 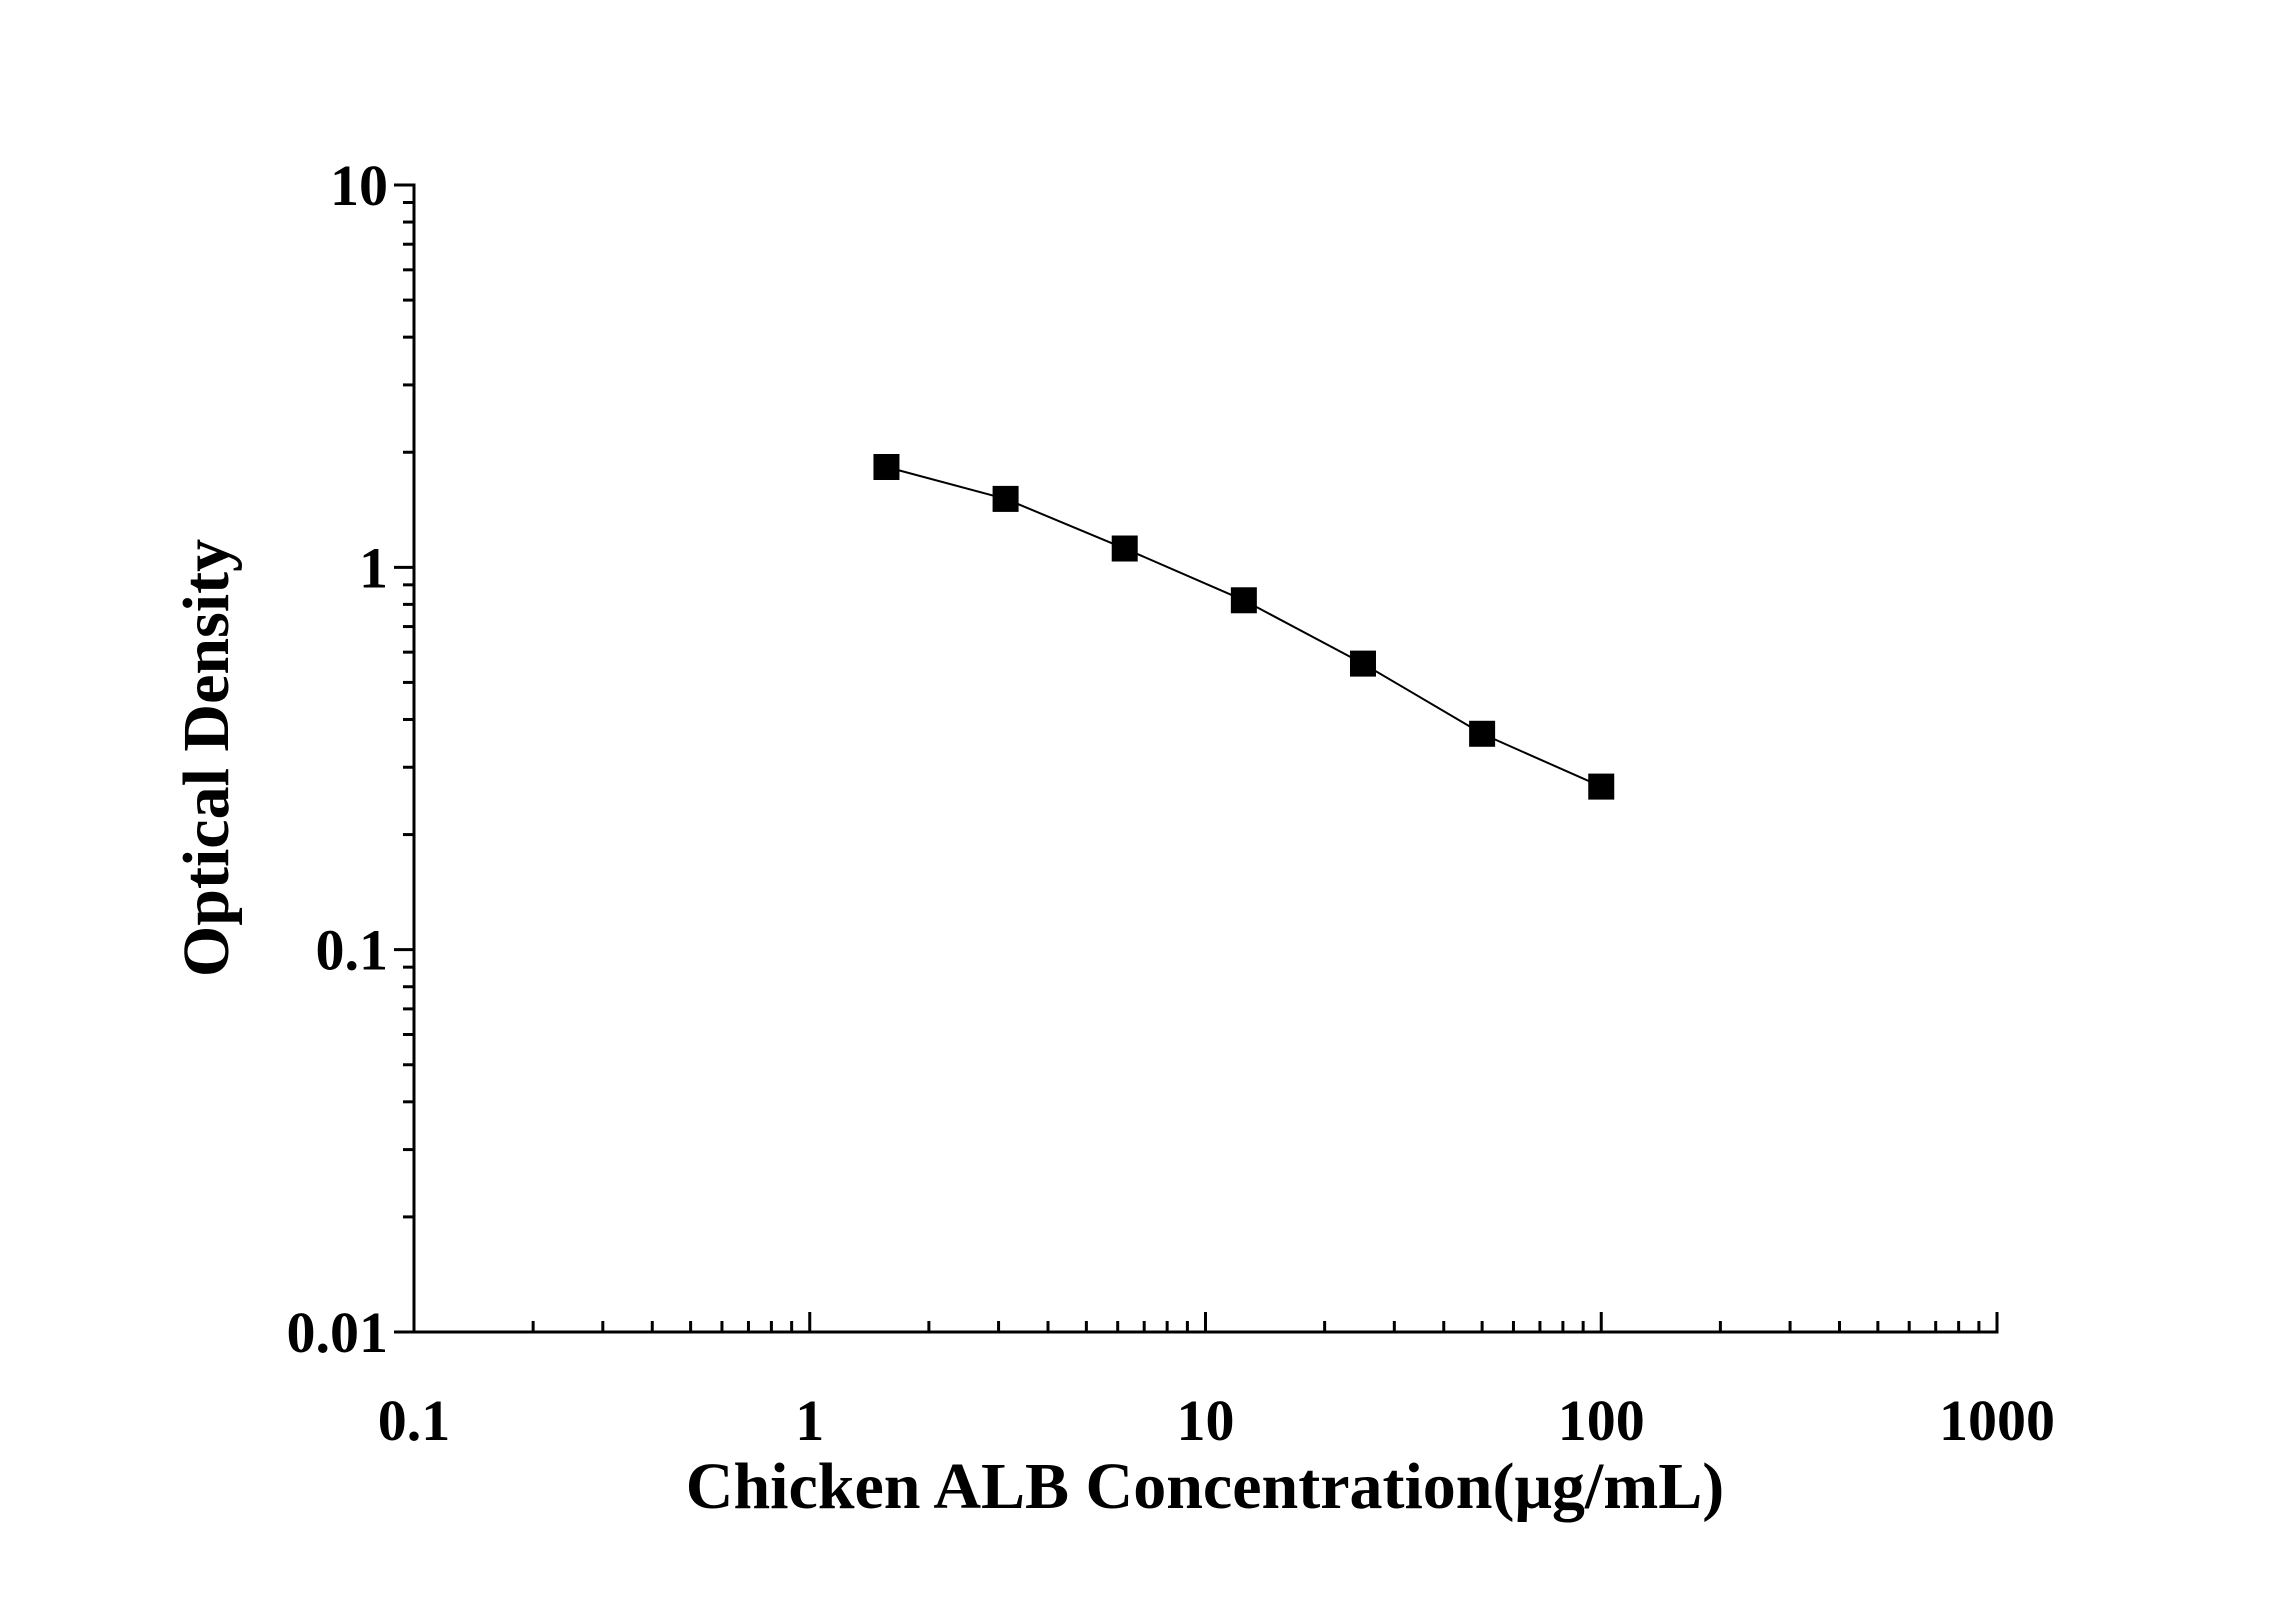 What do you see at coordinates (1997, 1420) in the screenshot?
I see `x-tick-label: 1000` at bounding box center [1997, 1420].